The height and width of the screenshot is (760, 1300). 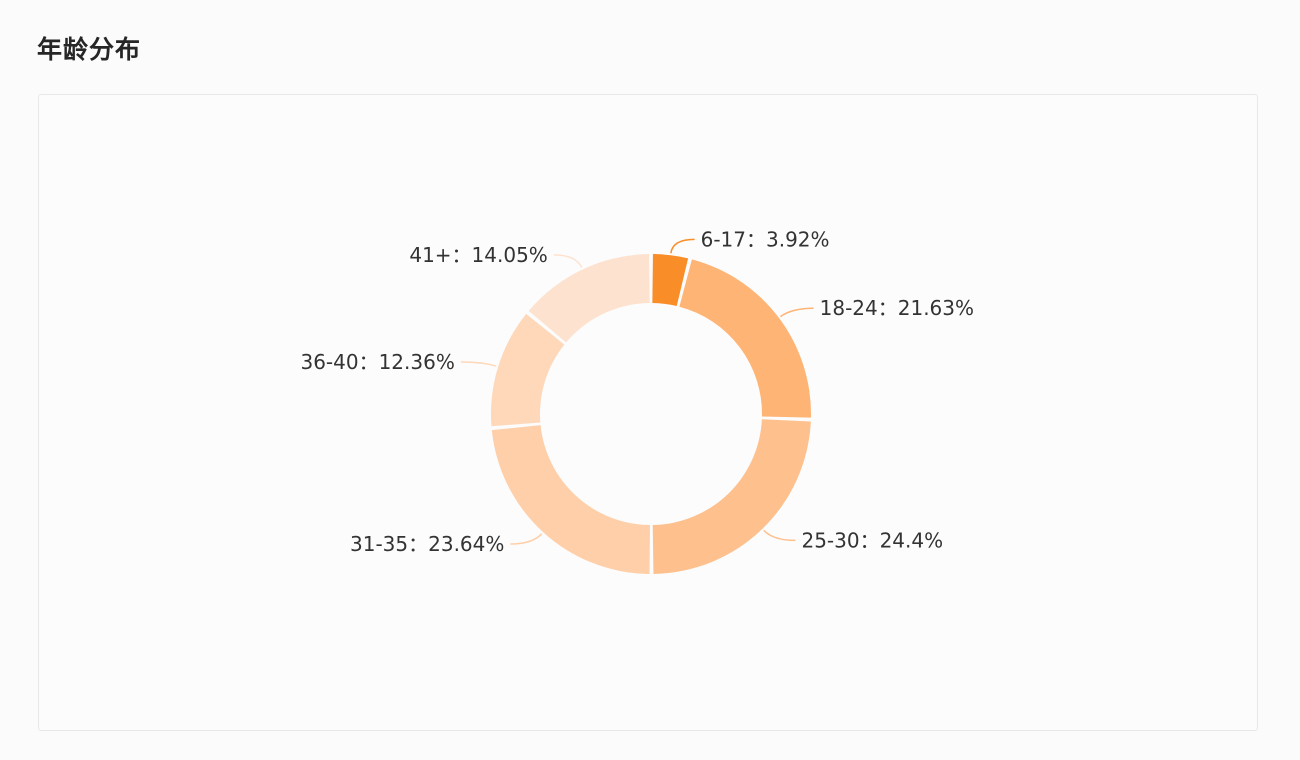 I want to click on slice-label-25-30: 25-30：24.4%, so click(x=872, y=540).